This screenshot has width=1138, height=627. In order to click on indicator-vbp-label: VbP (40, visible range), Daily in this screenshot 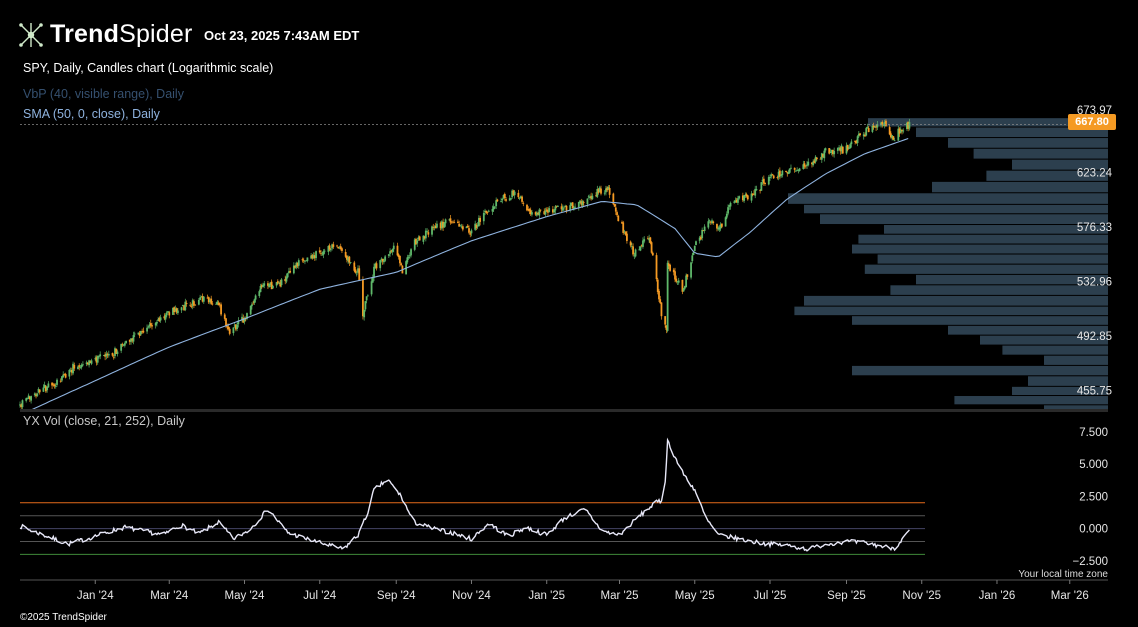, I will do `click(103, 94)`.